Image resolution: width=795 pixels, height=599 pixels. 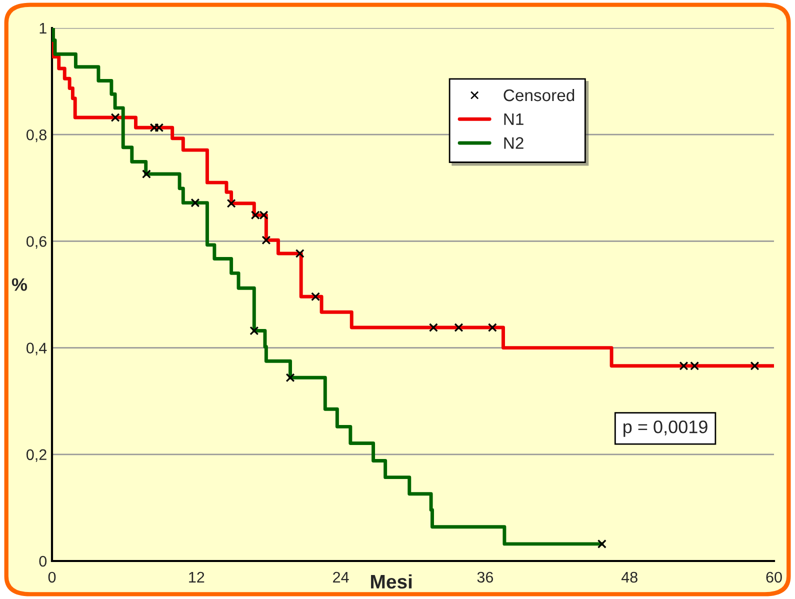 What do you see at coordinates (485, 577) in the screenshot?
I see `x-tick-label: 36` at bounding box center [485, 577].